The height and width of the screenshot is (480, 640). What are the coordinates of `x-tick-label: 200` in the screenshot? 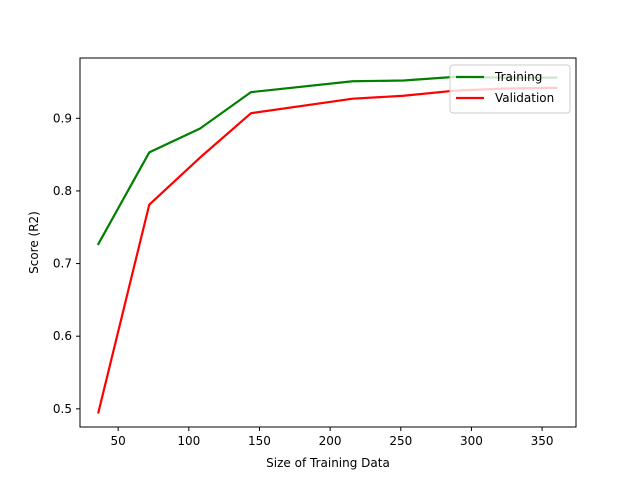 It's located at (330, 441).